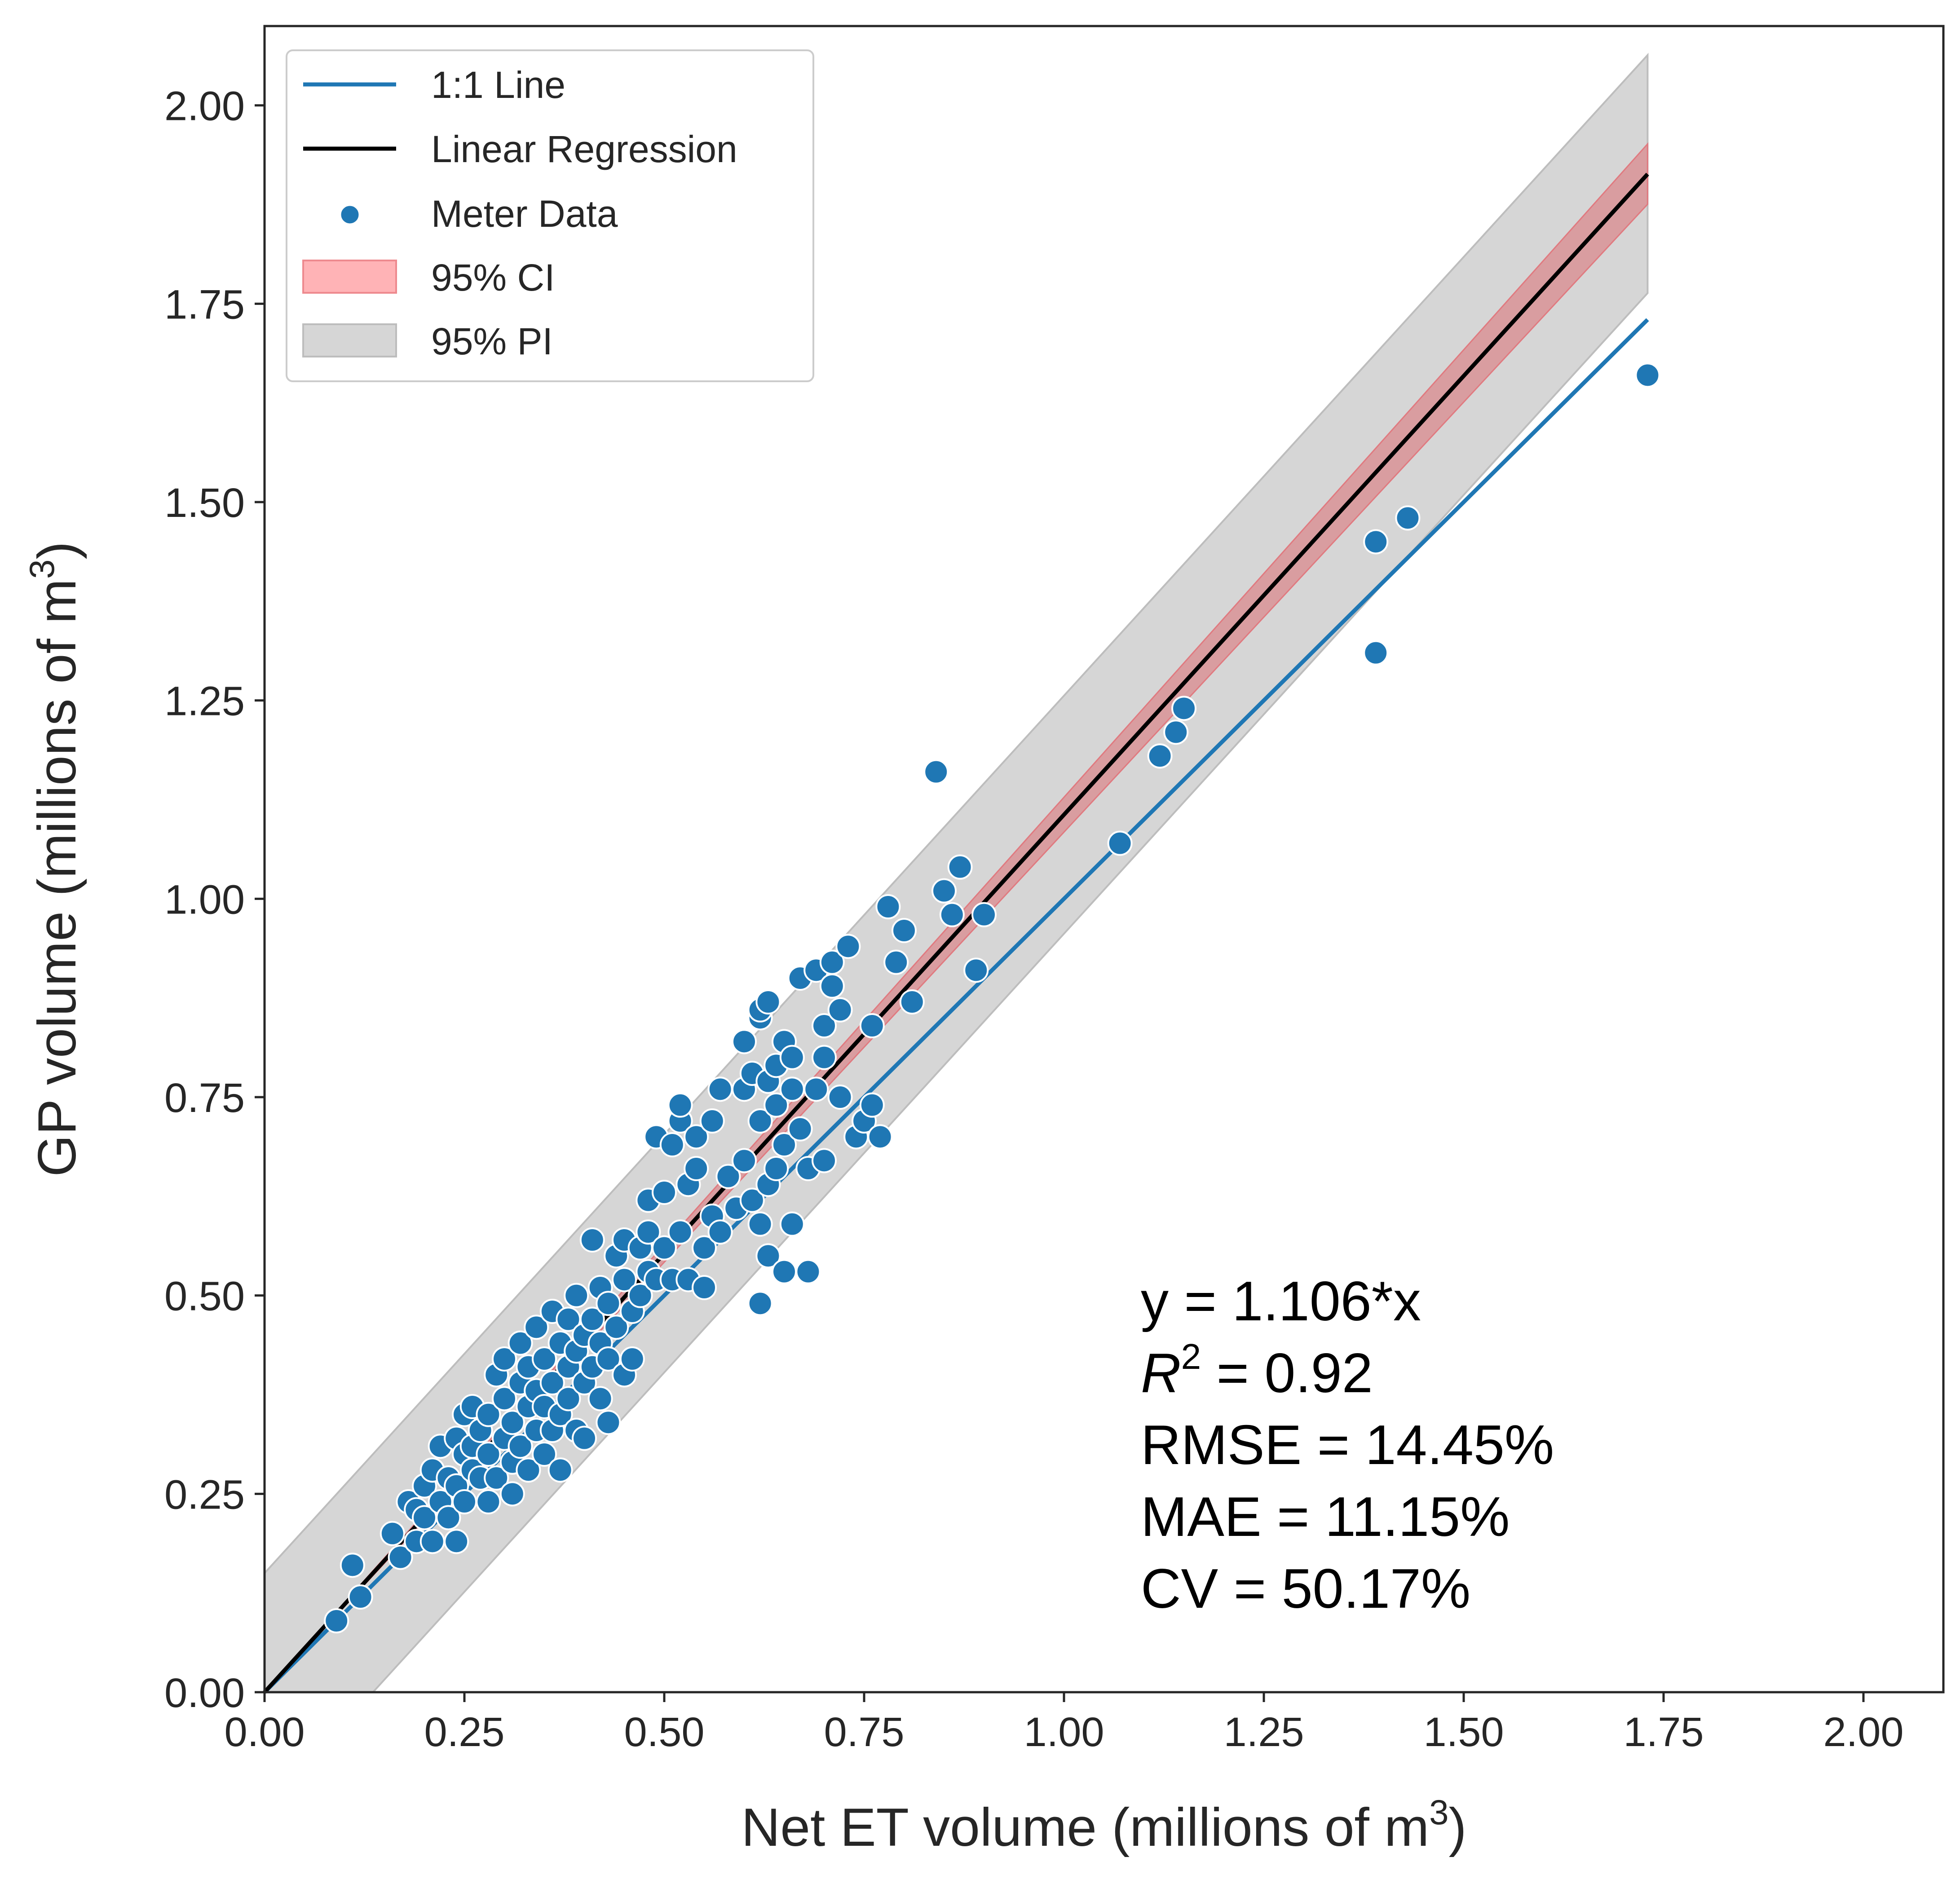 The height and width of the screenshot is (1888, 1960). What do you see at coordinates (204, 1693) in the screenshot?
I see `y-tick-label: 0.00` at bounding box center [204, 1693].